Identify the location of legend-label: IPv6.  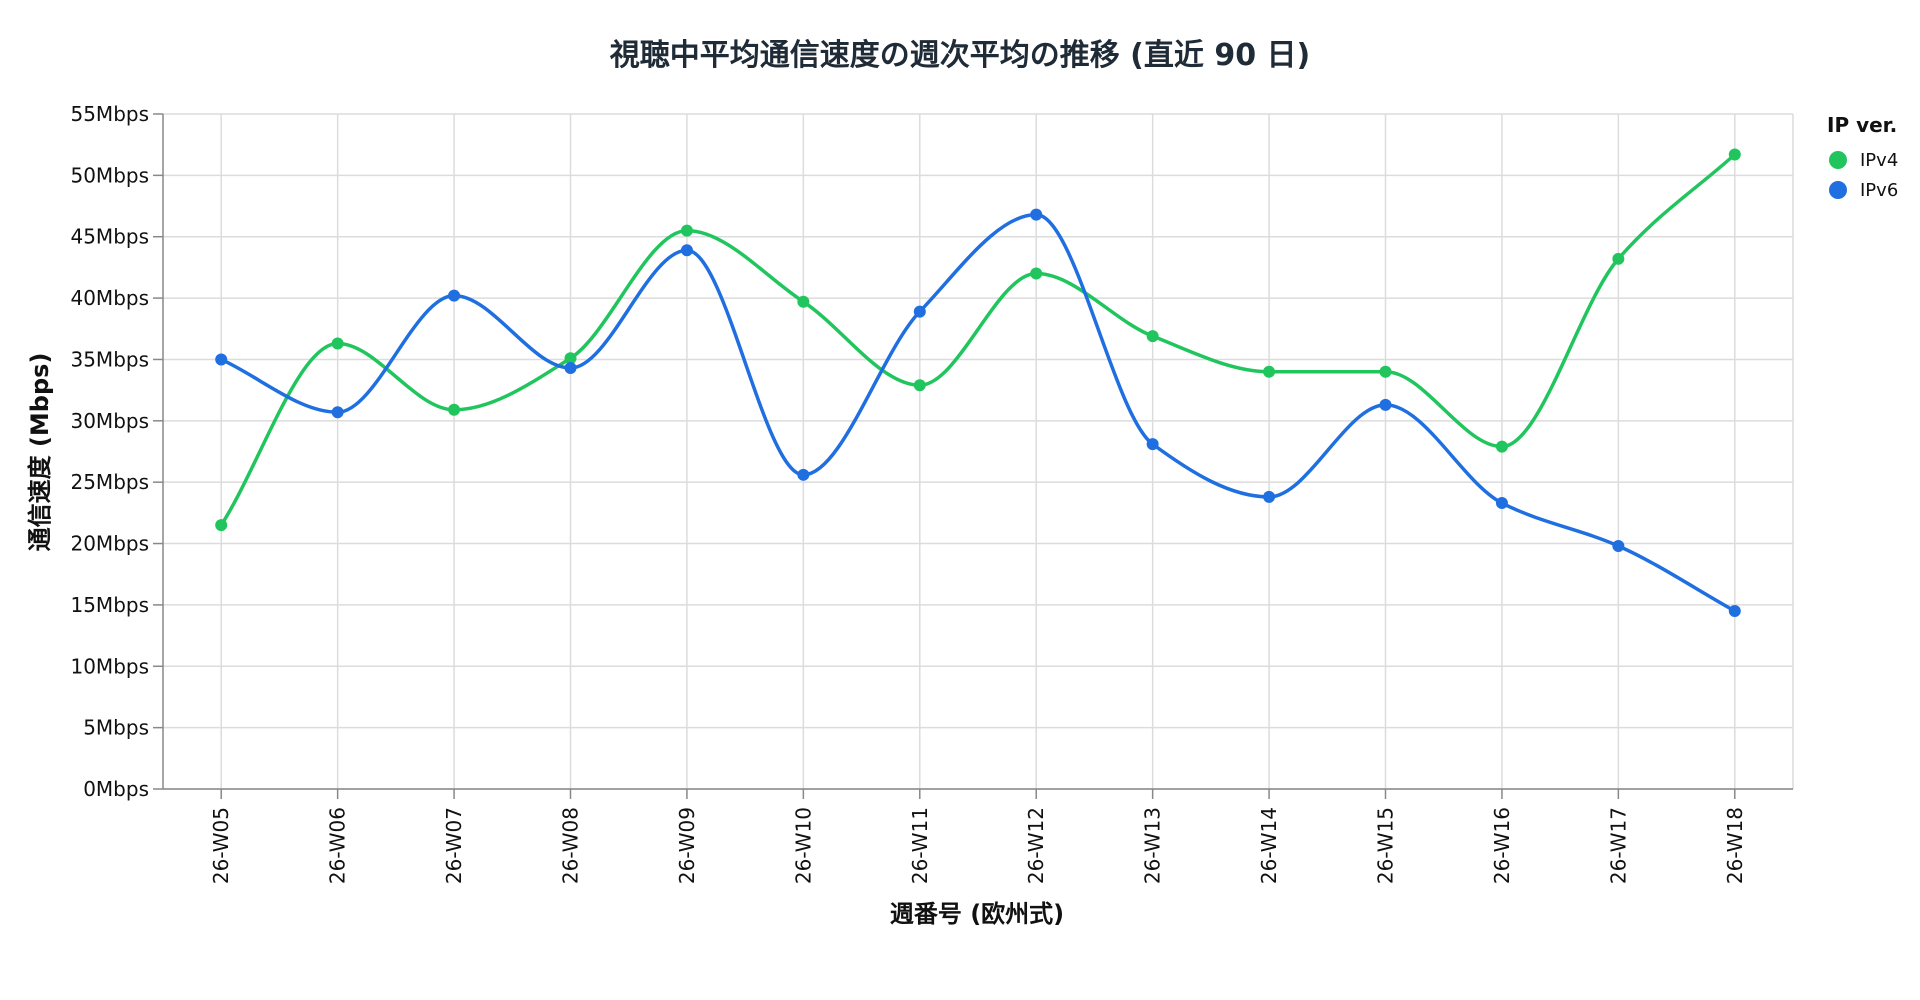
(1879, 190).